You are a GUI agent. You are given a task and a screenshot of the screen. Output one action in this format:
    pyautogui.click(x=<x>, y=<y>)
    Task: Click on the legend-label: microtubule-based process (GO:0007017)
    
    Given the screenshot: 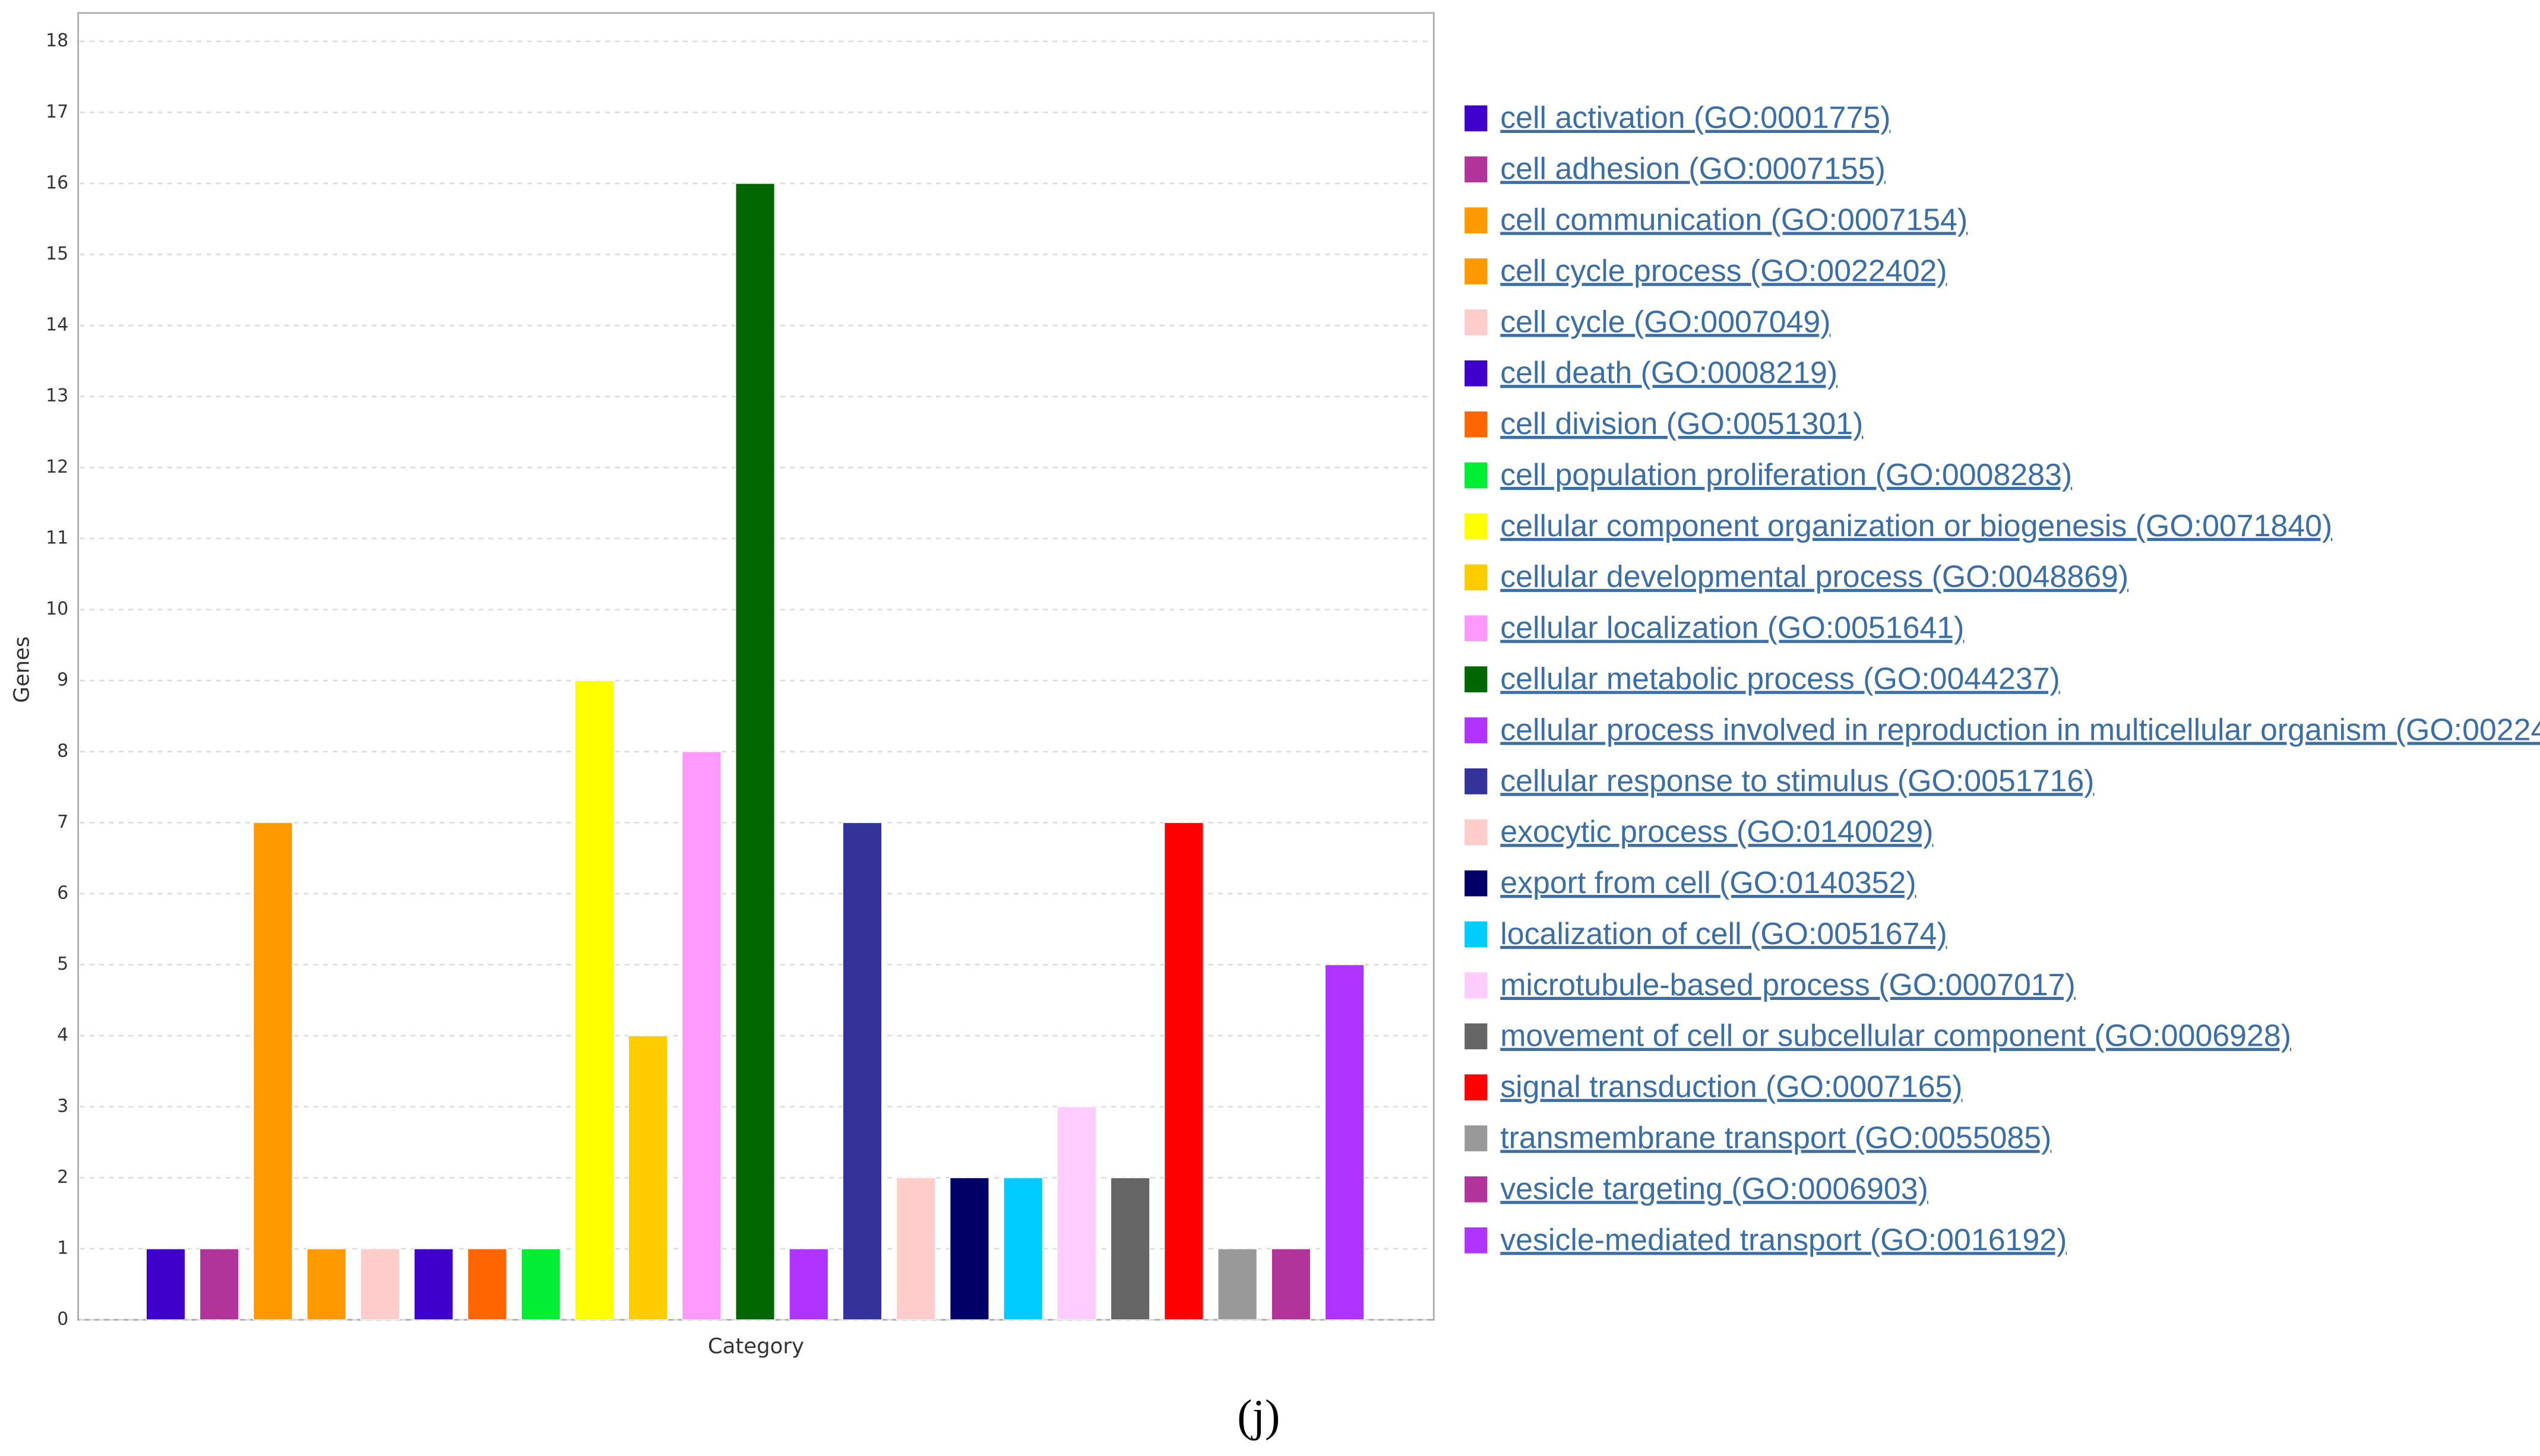 What is the action you would take?
    pyautogui.click(x=1788, y=985)
    